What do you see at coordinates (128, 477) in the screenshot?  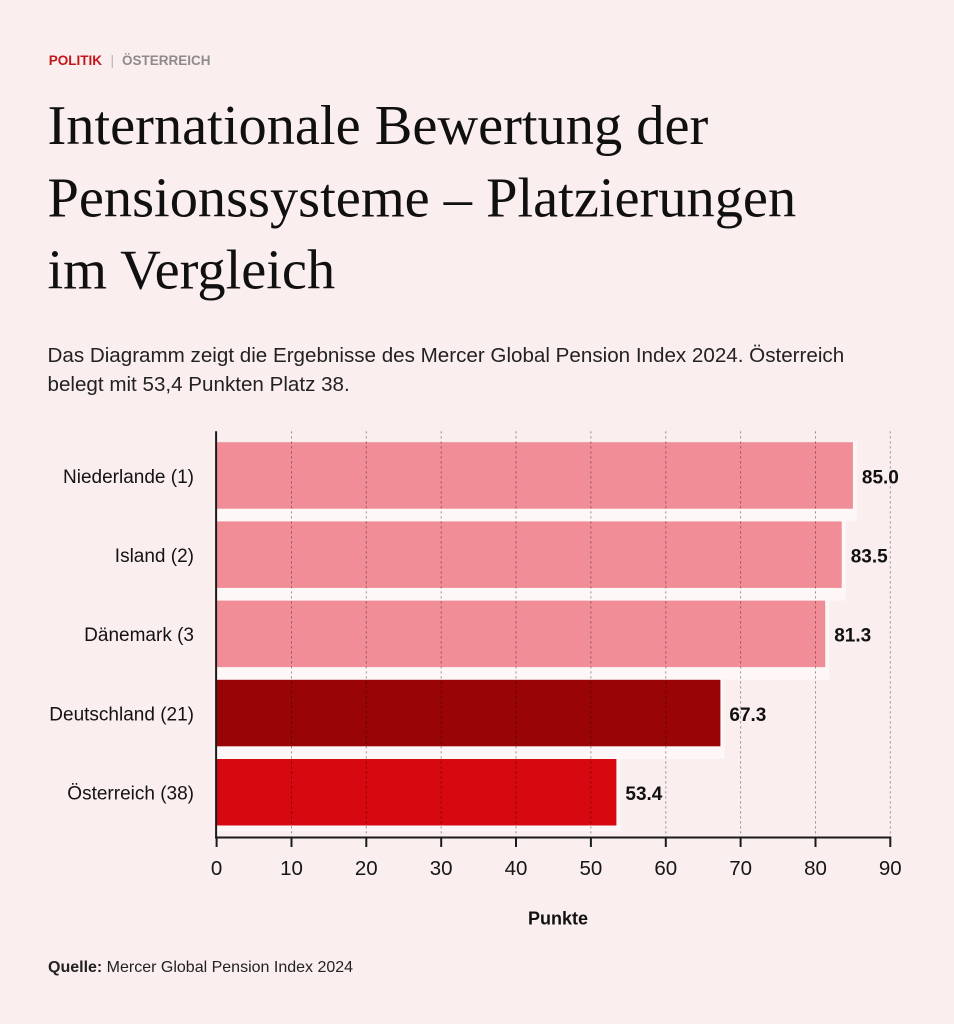 I see `svg-text: Niederlande (1)` at bounding box center [128, 477].